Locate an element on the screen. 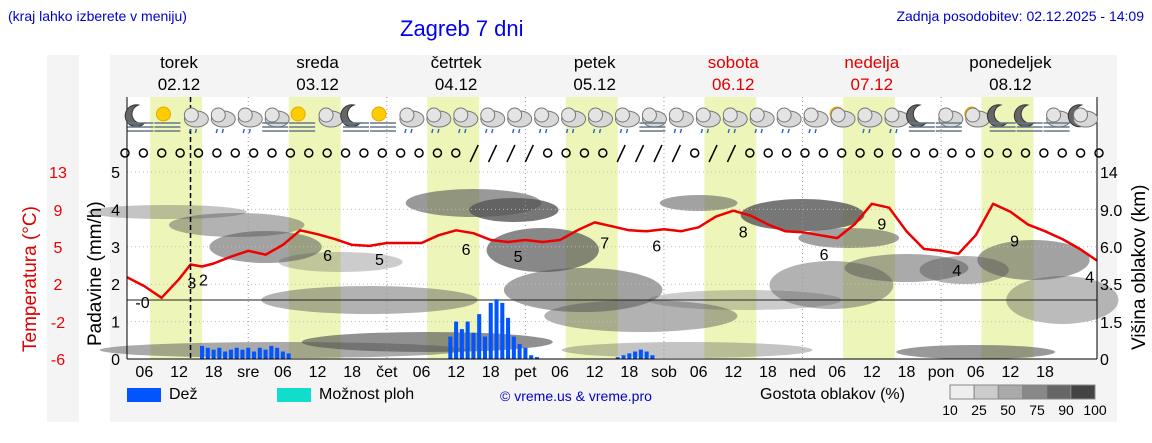 This screenshot has width=1152, height=443. temperature-value-label: -0 is located at coordinates (142, 303).